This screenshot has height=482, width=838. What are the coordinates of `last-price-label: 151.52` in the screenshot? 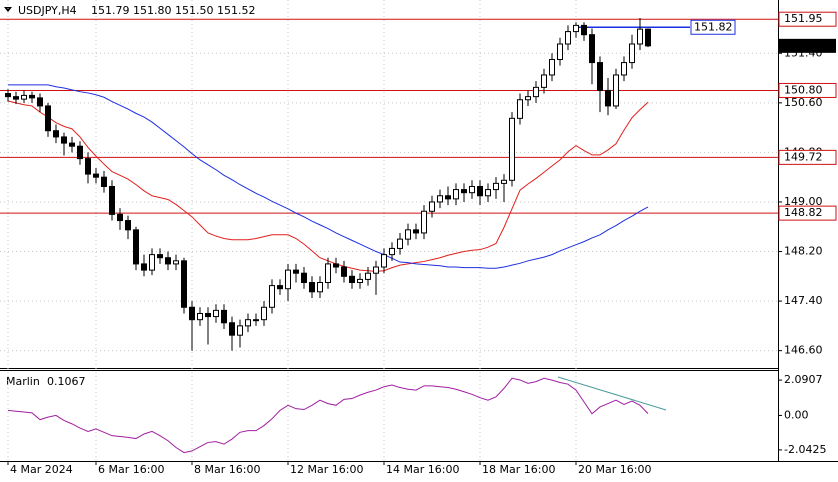 It's located at (803, 45).